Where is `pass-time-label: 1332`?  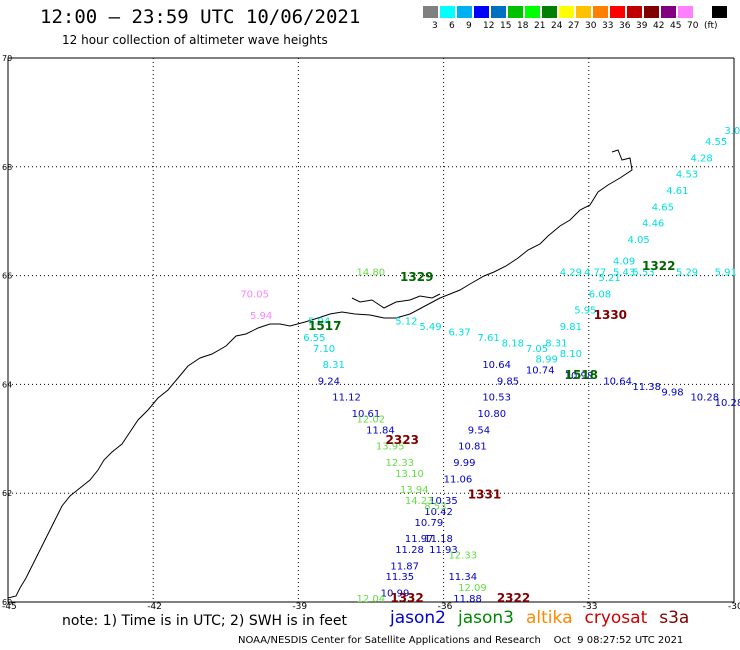 pass-time-label: 1332 is located at coordinates (406, 598).